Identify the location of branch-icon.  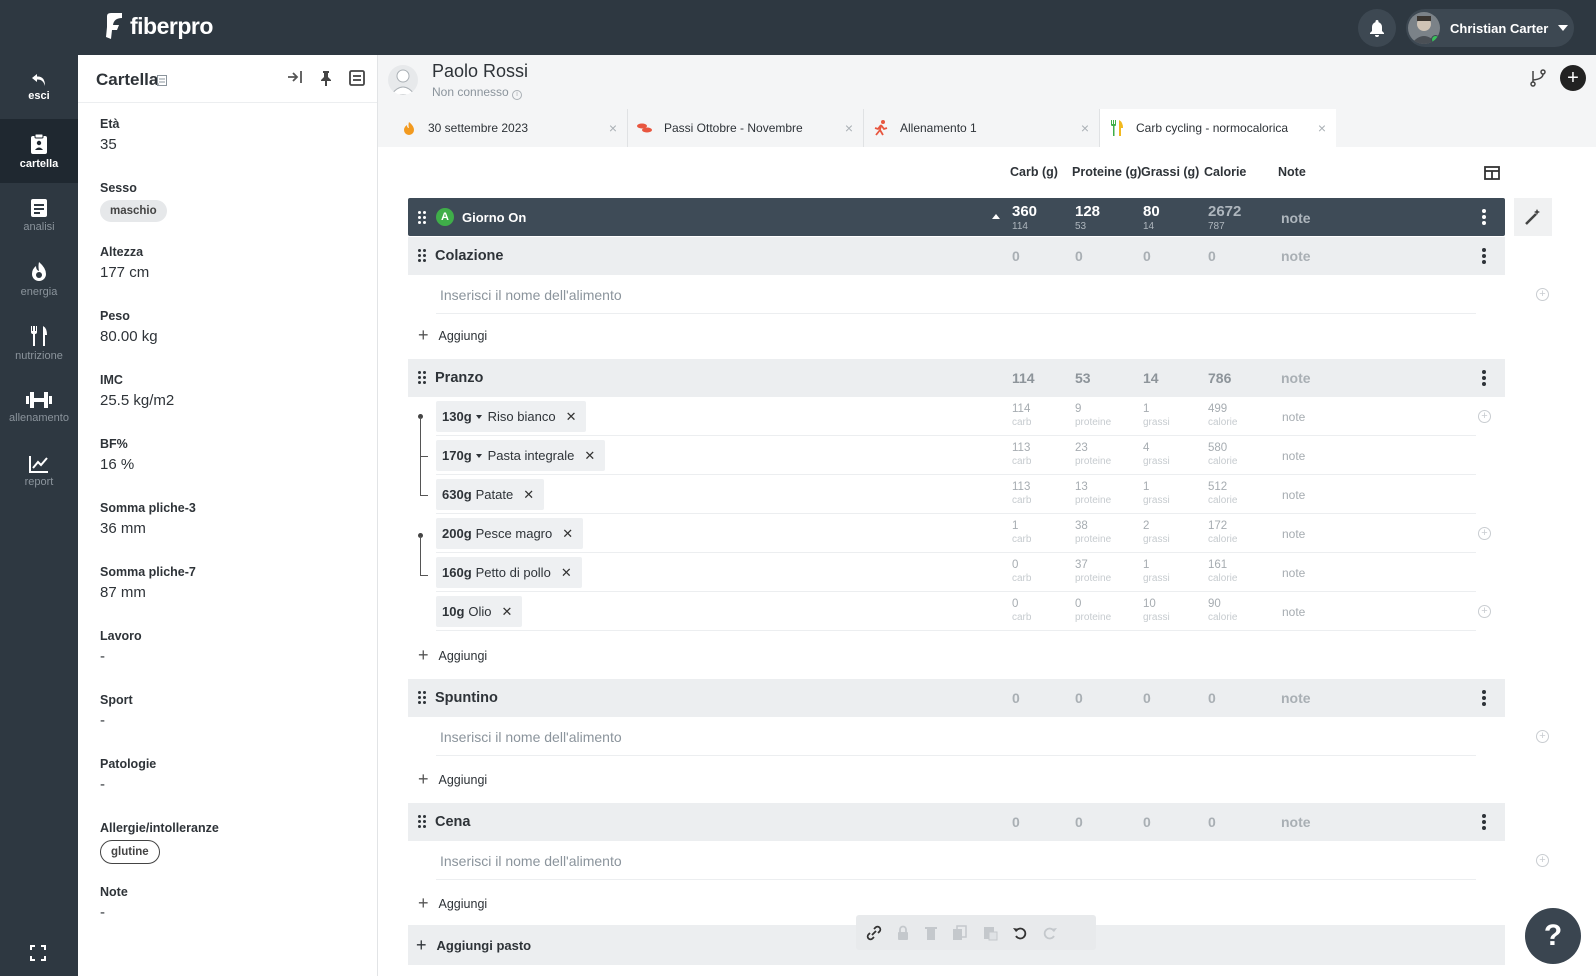
(1538, 78).